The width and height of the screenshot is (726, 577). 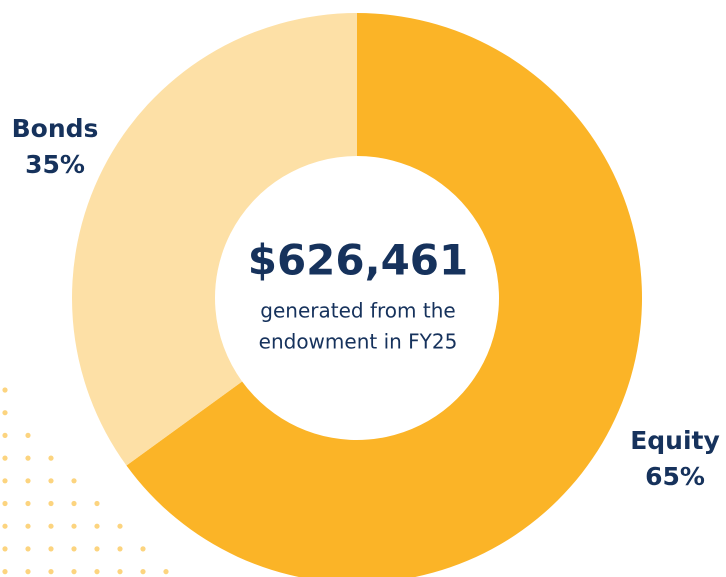 What do you see at coordinates (55, 128) in the screenshot?
I see `slice-label: Bonds` at bounding box center [55, 128].